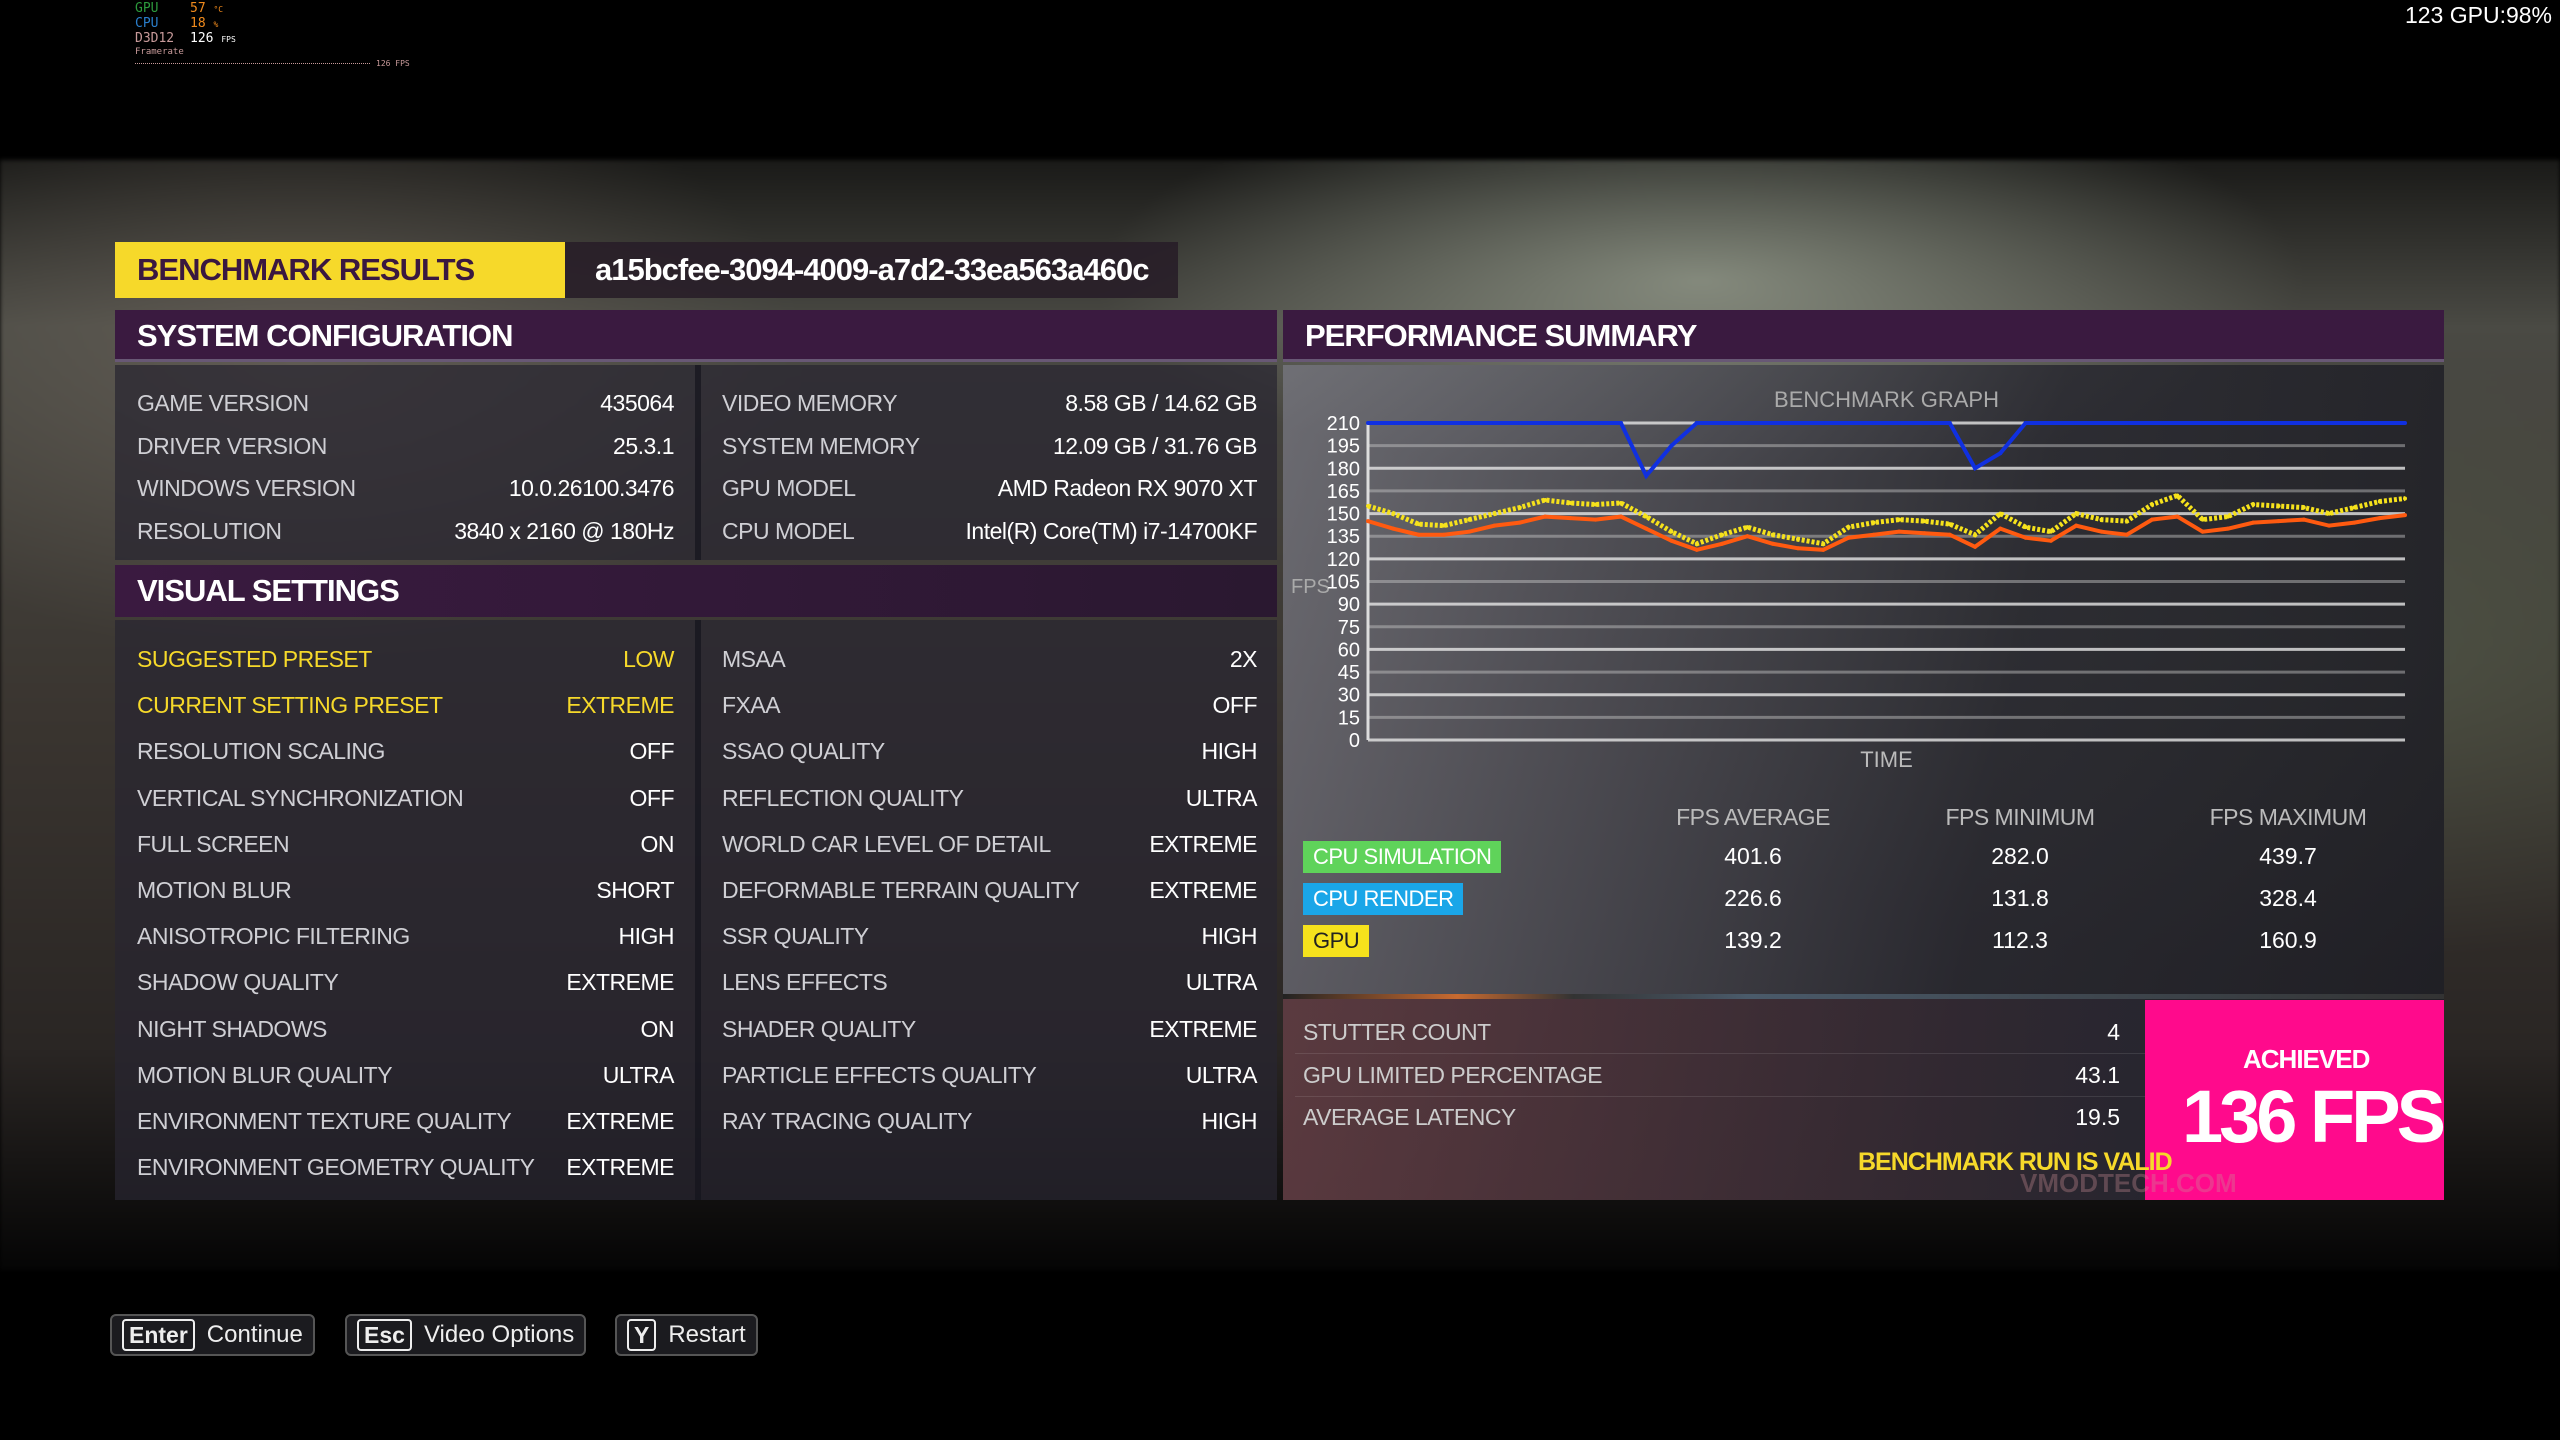 The width and height of the screenshot is (2560, 1440). I want to click on setting-label: DRIVER VERSION, so click(232, 445).